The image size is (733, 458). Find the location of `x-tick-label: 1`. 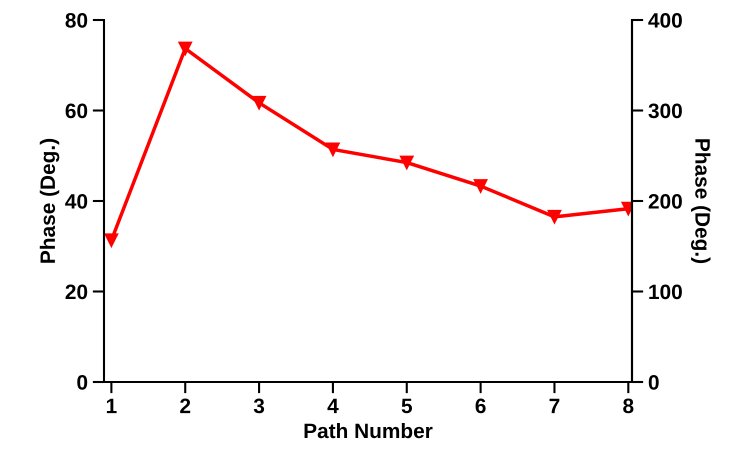

x-tick-label: 1 is located at coordinates (111, 406).